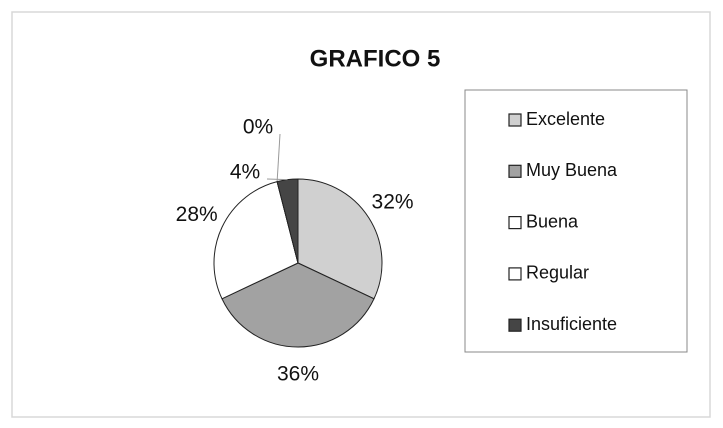 The image size is (723, 428). Describe the element at coordinates (565, 119) in the screenshot. I see `legend-label: Excelente` at that location.